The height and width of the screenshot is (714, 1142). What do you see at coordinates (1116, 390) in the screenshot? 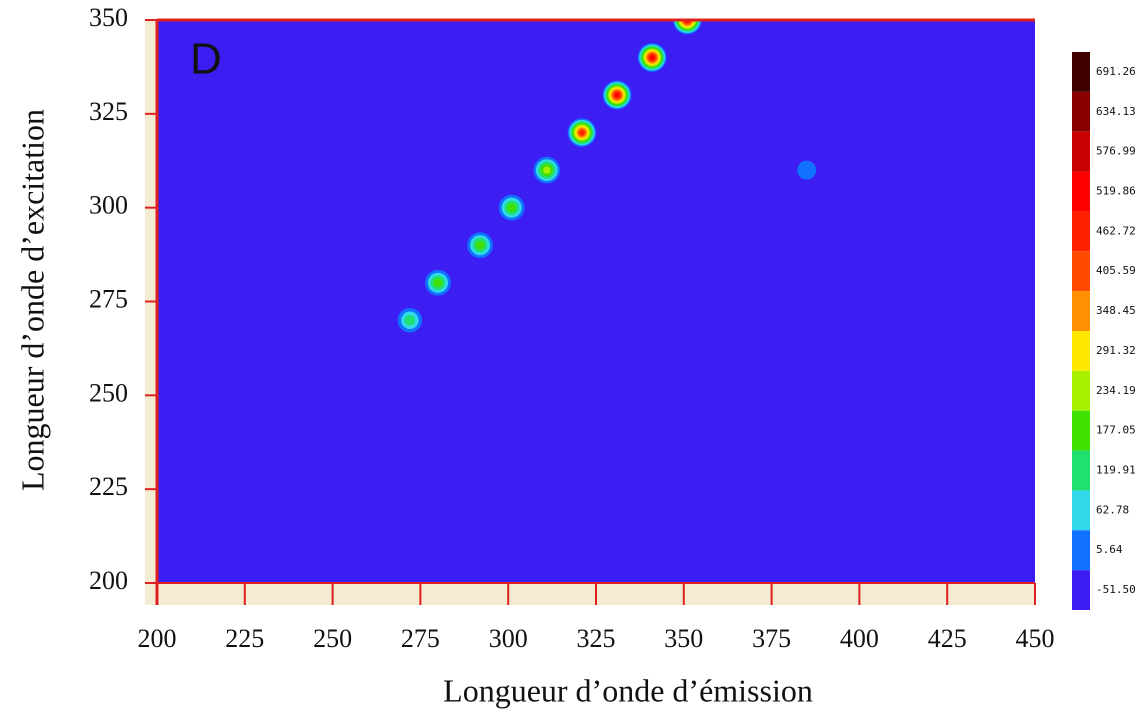
I see `colorbar-label: 234.19` at bounding box center [1116, 390].